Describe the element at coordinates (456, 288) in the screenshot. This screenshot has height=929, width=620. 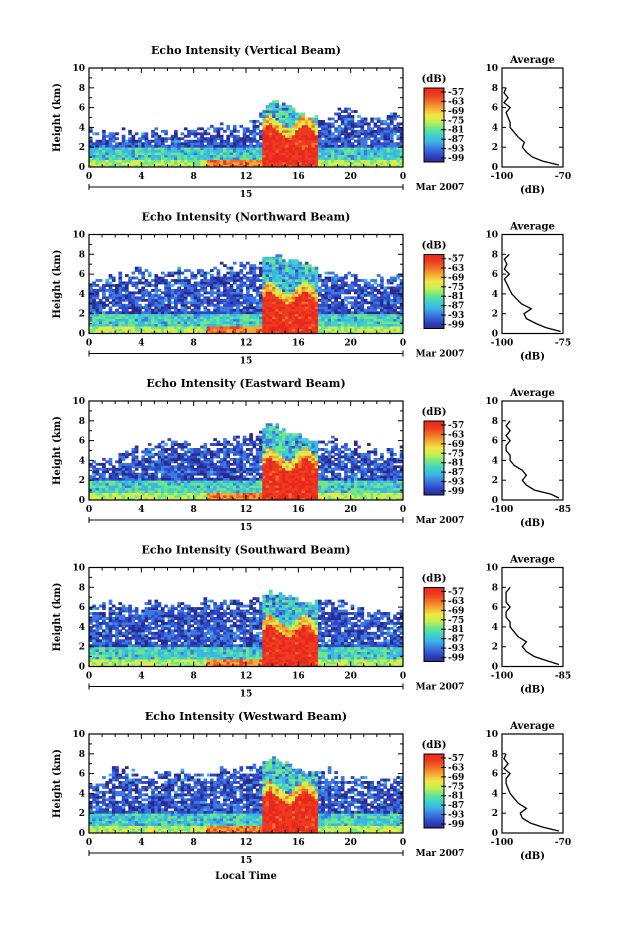
I see `colorbar-tick-label: -75` at that location.